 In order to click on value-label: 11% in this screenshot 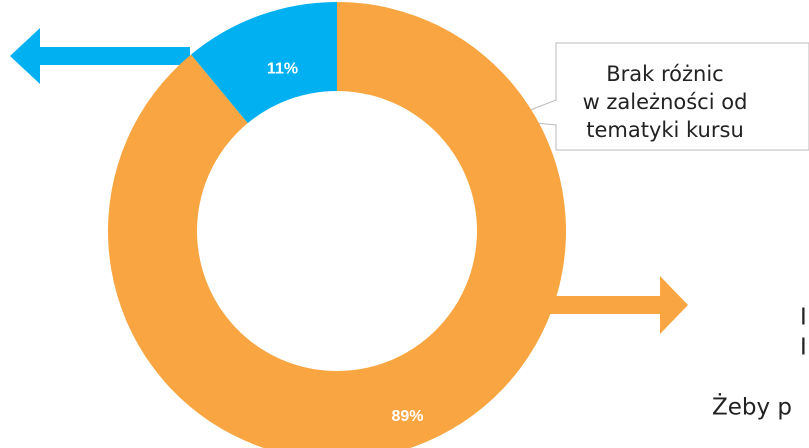, I will do `click(282, 69)`.